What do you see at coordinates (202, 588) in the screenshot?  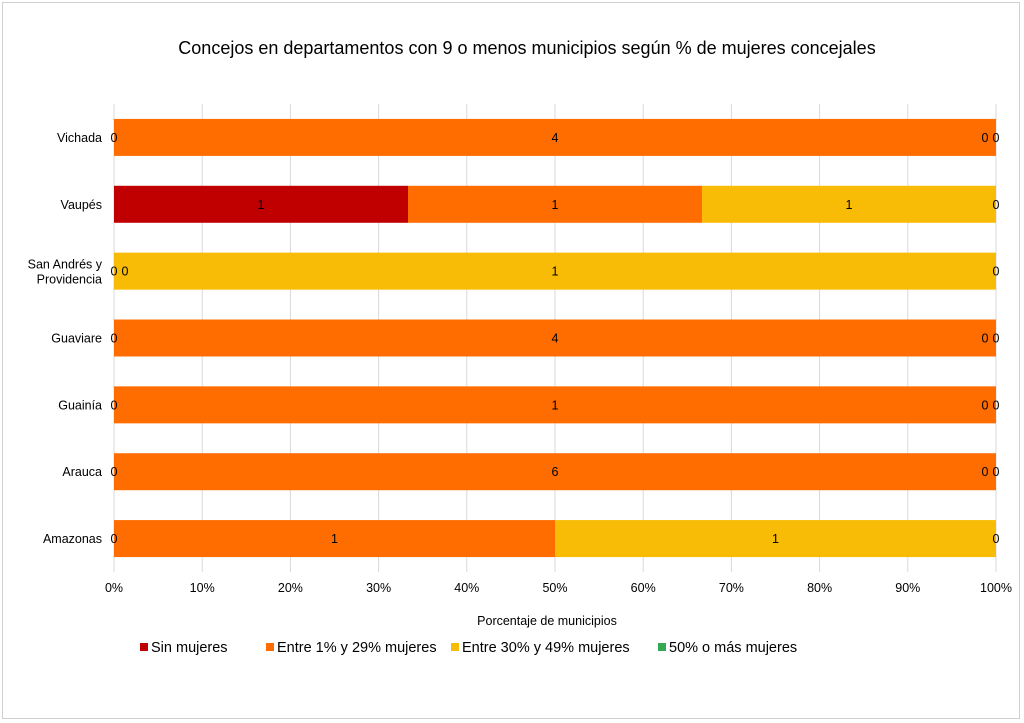 I see `x-tick-label: 10%` at bounding box center [202, 588].